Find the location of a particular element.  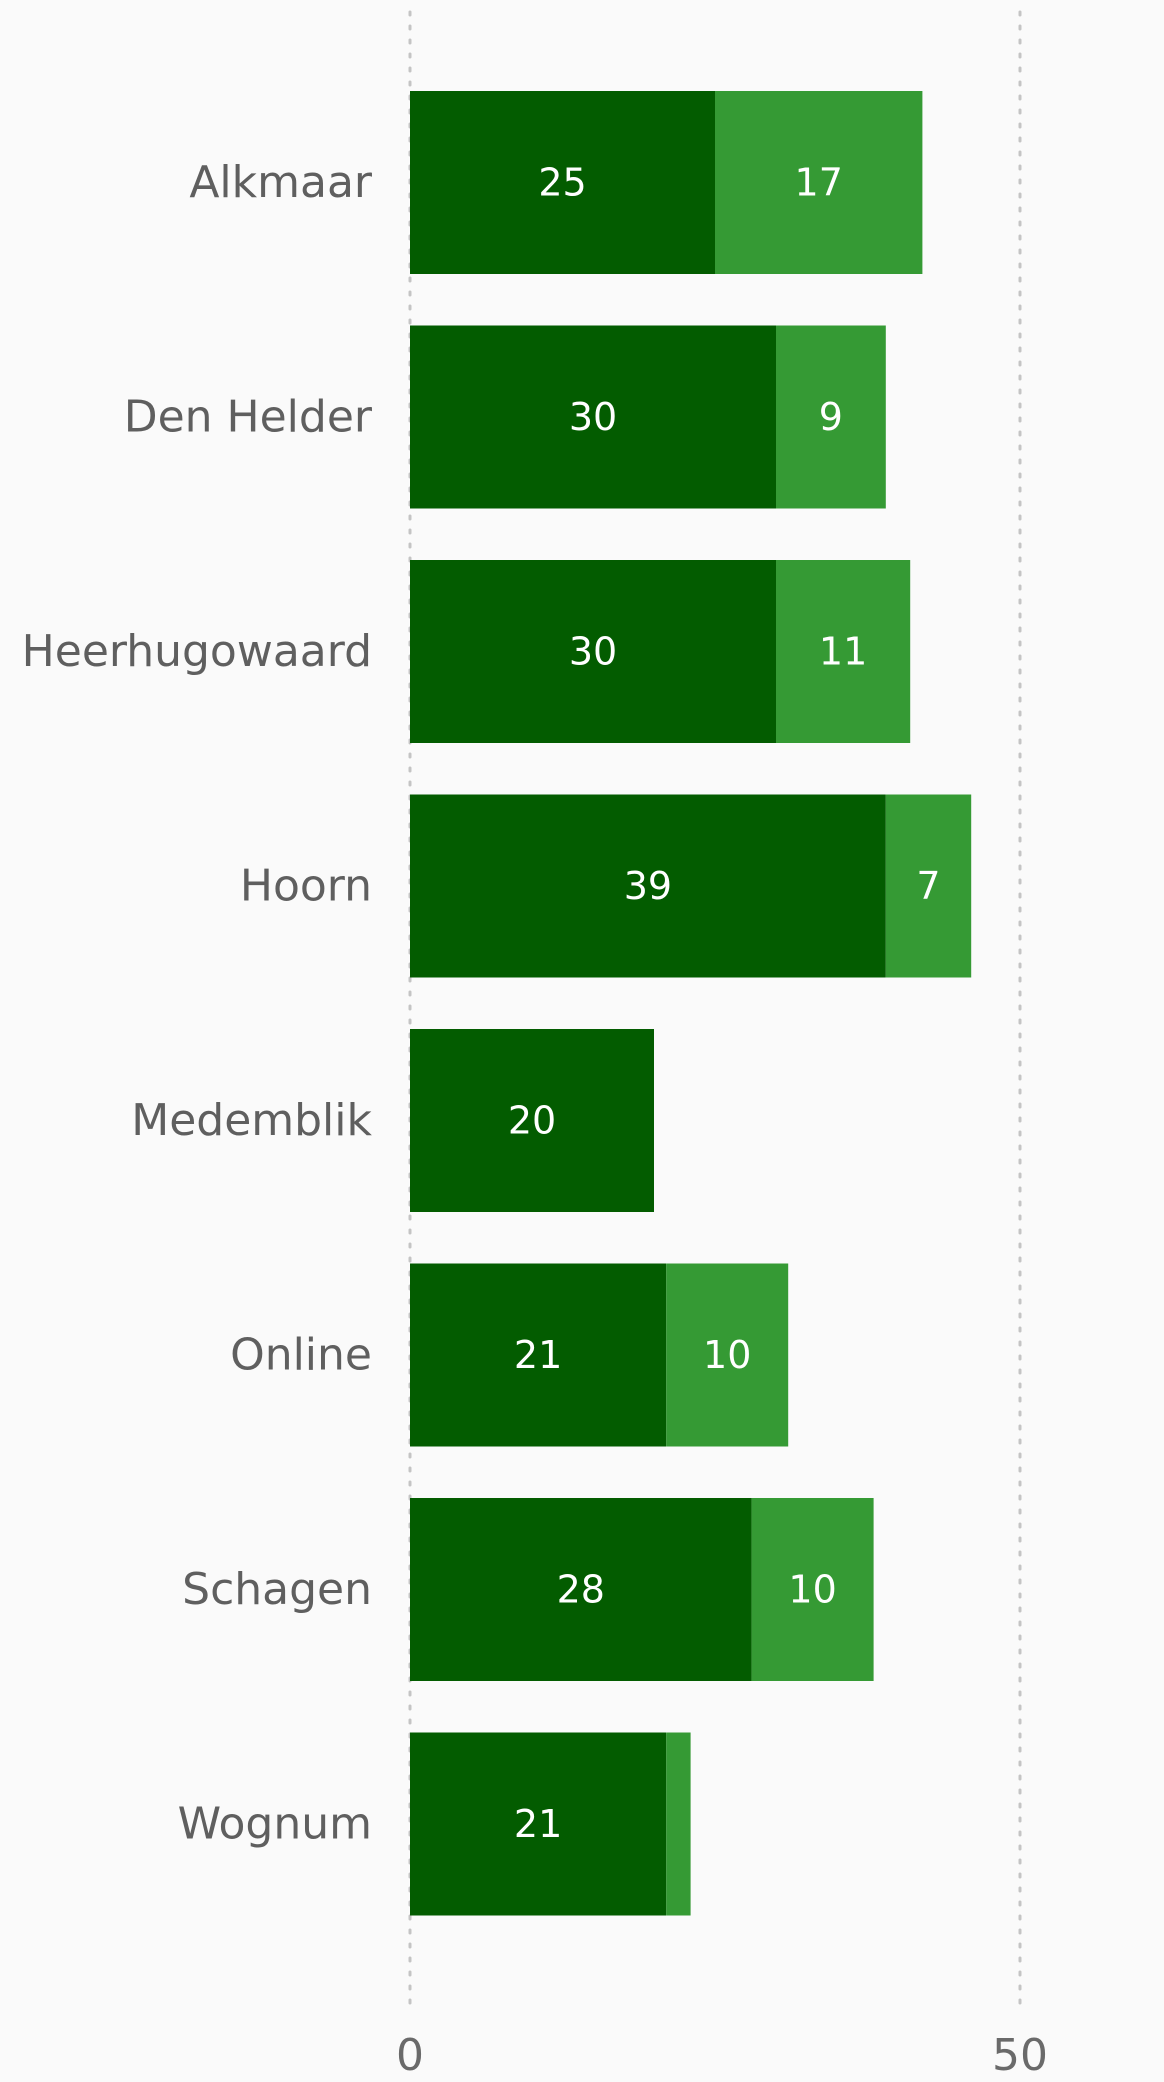

x-tick-label: 50 is located at coordinates (1020, 2055).